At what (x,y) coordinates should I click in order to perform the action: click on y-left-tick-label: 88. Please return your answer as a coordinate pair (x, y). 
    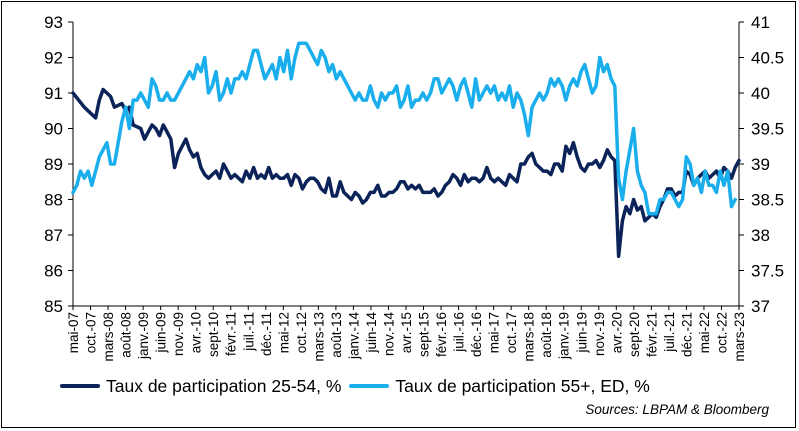
    Looking at the image, I should click on (53, 200).